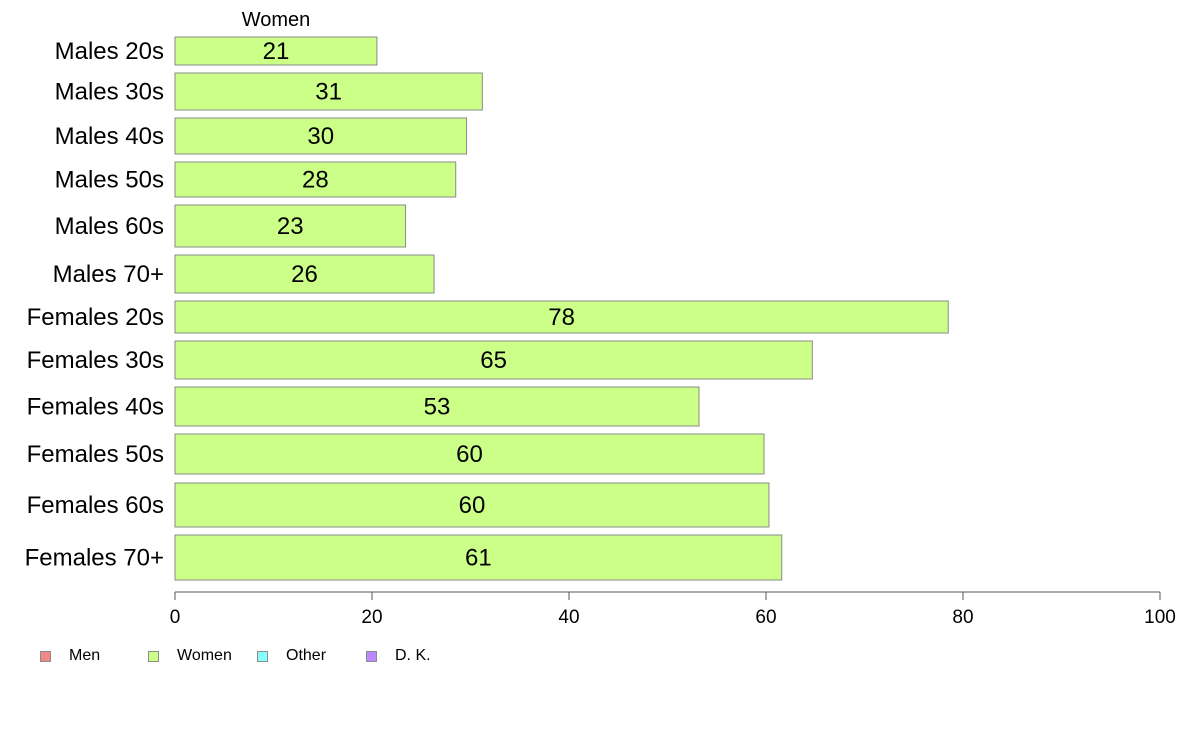 The image size is (1188, 736). I want to click on legend-item: D. K., so click(398, 656).